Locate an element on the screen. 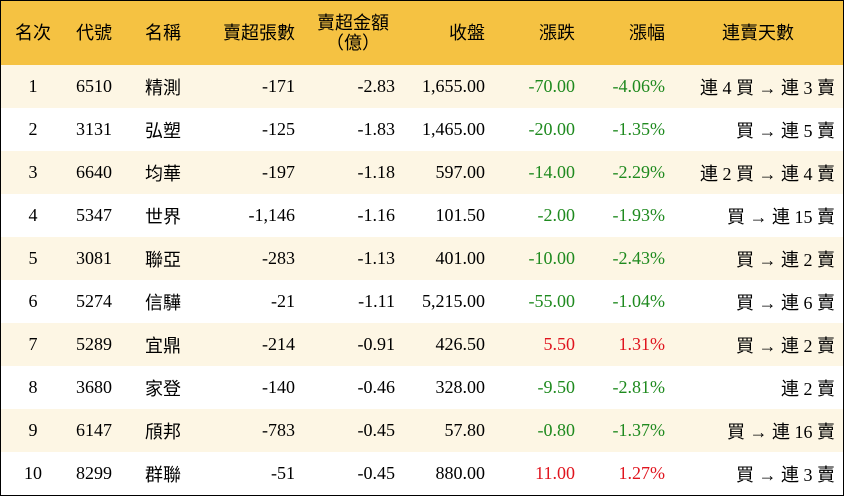  header-change-pct: 漲幅 is located at coordinates (647, 33).